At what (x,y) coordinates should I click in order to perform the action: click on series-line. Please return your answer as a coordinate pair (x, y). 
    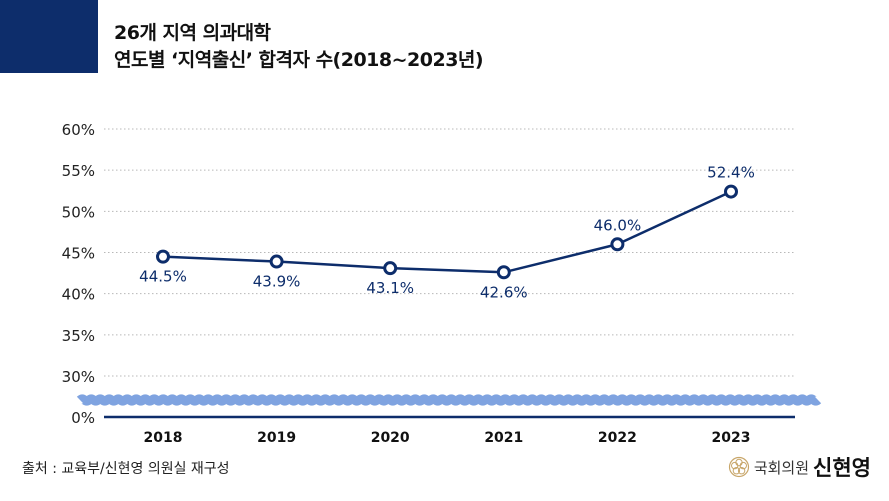
    Looking at the image, I should click on (447, 232).